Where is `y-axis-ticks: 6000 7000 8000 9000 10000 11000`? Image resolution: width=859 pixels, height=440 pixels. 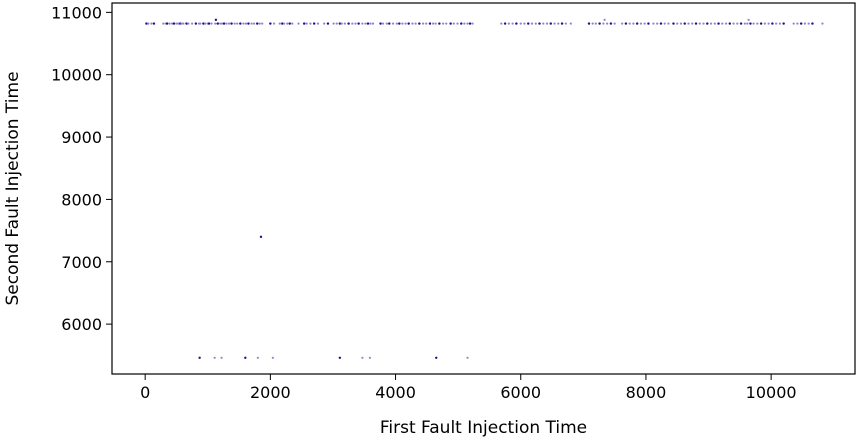 y-axis-ticks: 6000 7000 8000 9000 10000 11000 is located at coordinates (81, 168).